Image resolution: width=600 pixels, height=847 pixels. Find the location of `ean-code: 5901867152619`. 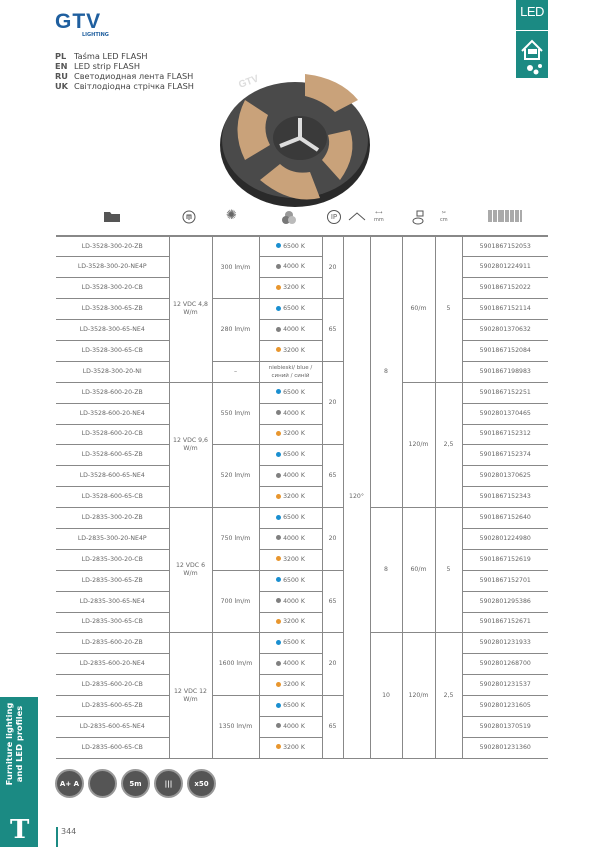

ean-code: 5901867152619 is located at coordinates (504, 559).